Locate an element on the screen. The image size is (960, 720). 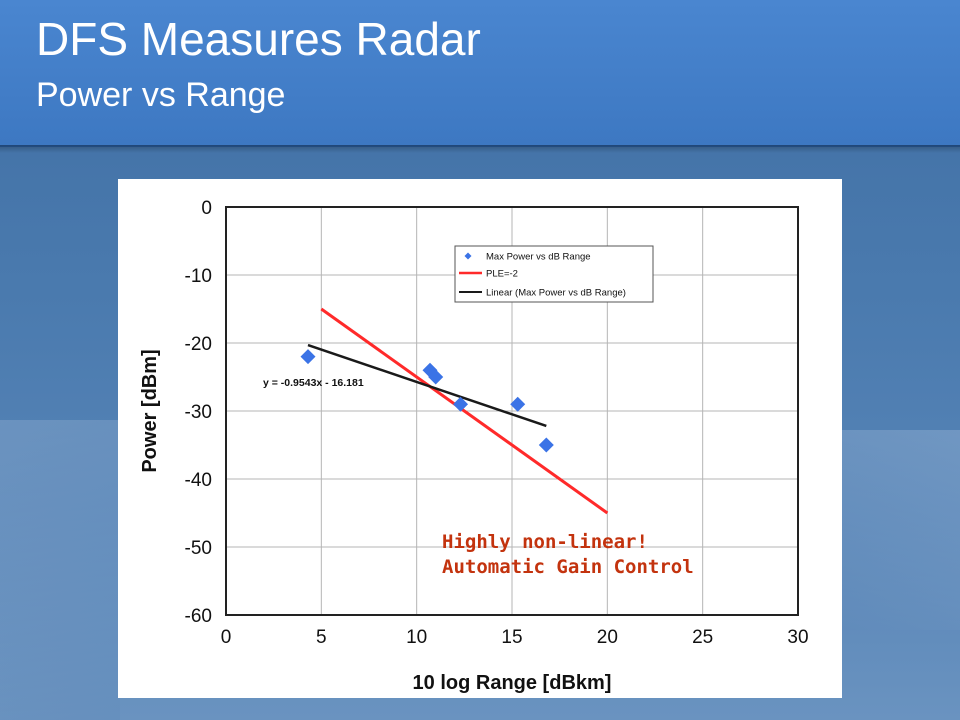
x-tick-label: 30 is located at coordinates (797, 637).